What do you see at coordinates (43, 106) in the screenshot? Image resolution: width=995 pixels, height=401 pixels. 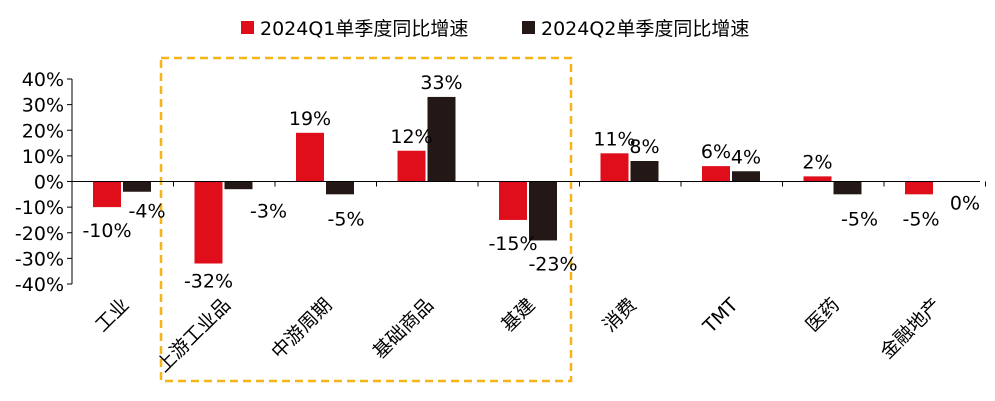 I see `y-tick-label: 30%` at bounding box center [43, 106].